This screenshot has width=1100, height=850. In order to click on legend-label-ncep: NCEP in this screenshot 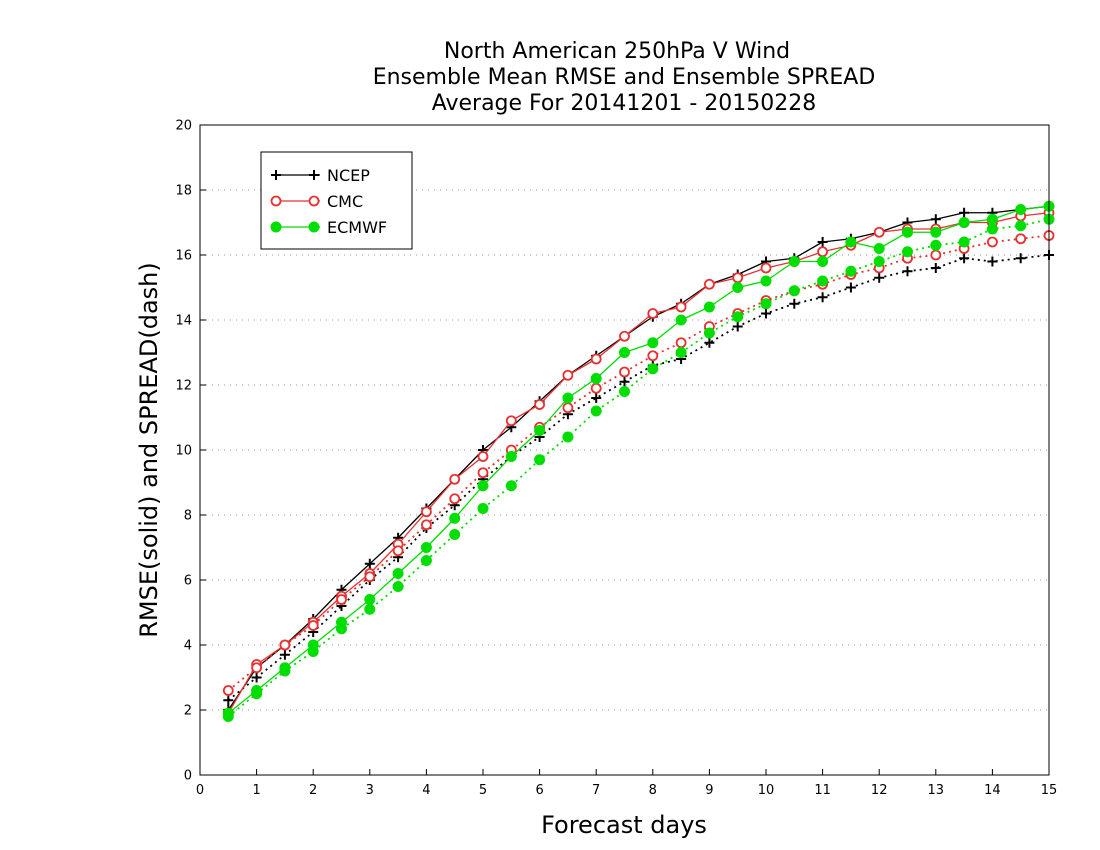, I will do `click(348, 175)`.